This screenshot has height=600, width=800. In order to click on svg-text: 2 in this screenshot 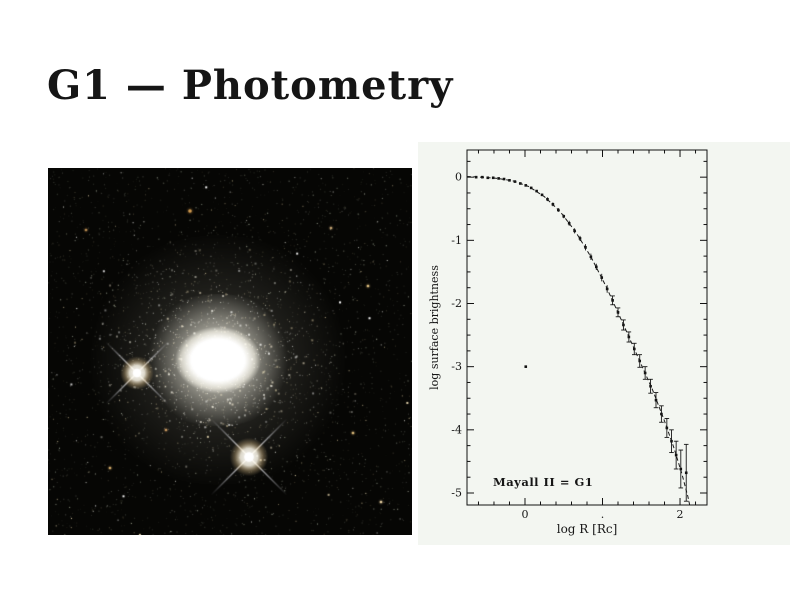, I will do `click(680, 514)`.